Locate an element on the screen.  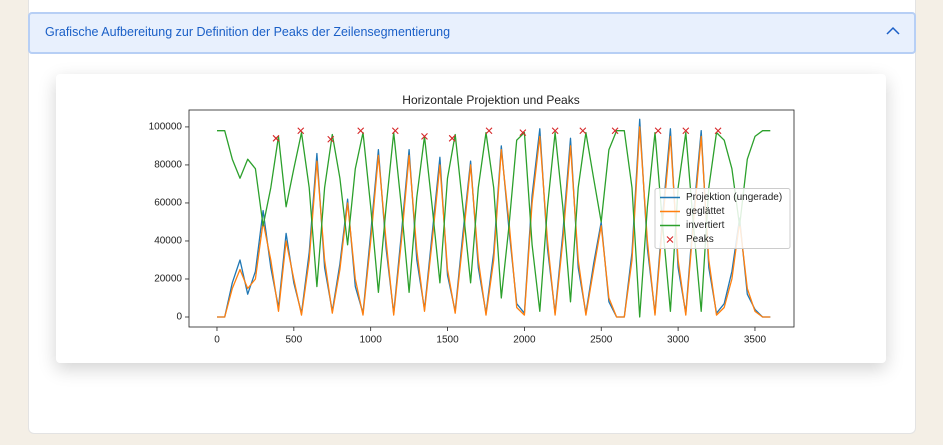
x-tick-label: 3500 is located at coordinates (755, 340).